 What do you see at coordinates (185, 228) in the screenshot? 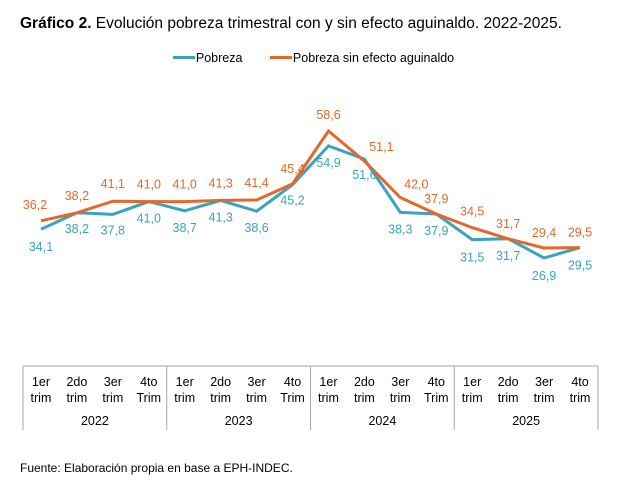
I see `data-label: 38,7` at bounding box center [185, 228].